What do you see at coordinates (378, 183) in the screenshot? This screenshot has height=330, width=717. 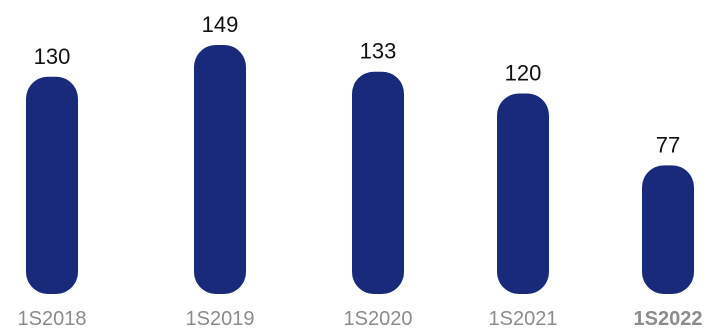 I see `bar-1S2020` at bounding box center [378, 183].